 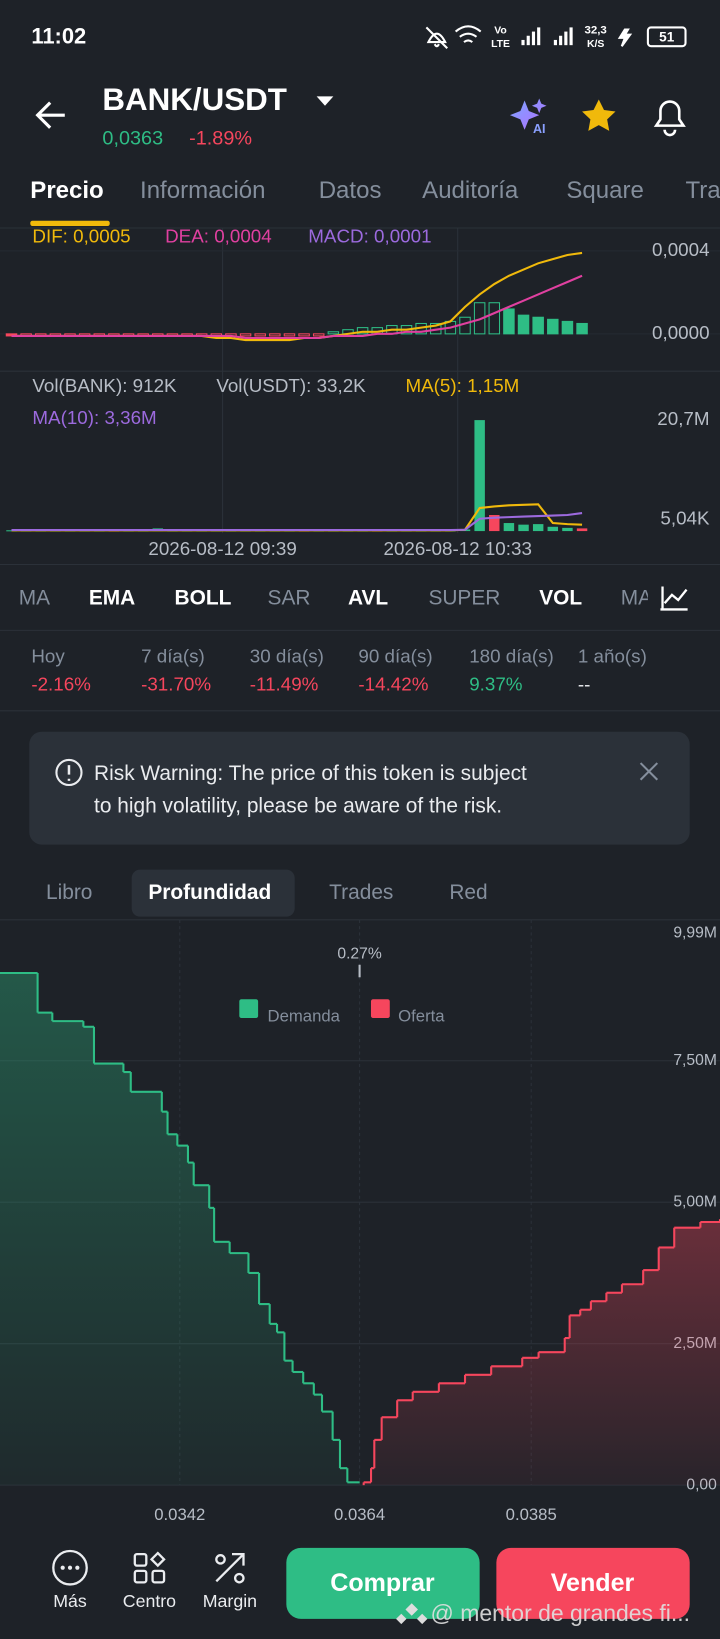 I want to click on period-label: 30 día(s), so click(x=287, y=655).